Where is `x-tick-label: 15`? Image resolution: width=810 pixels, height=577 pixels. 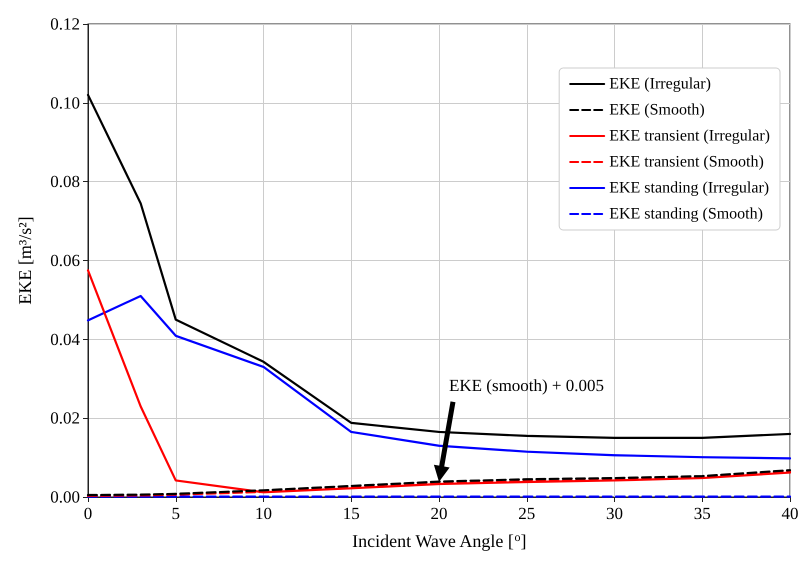
x-tick-label: 15 is located at coordinates (351, 513).